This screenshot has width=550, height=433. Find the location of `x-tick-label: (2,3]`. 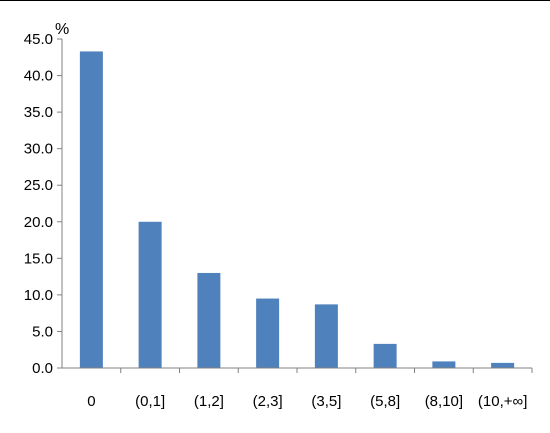

x-tick-label: (2,3] is located at coordinates (268, 401).